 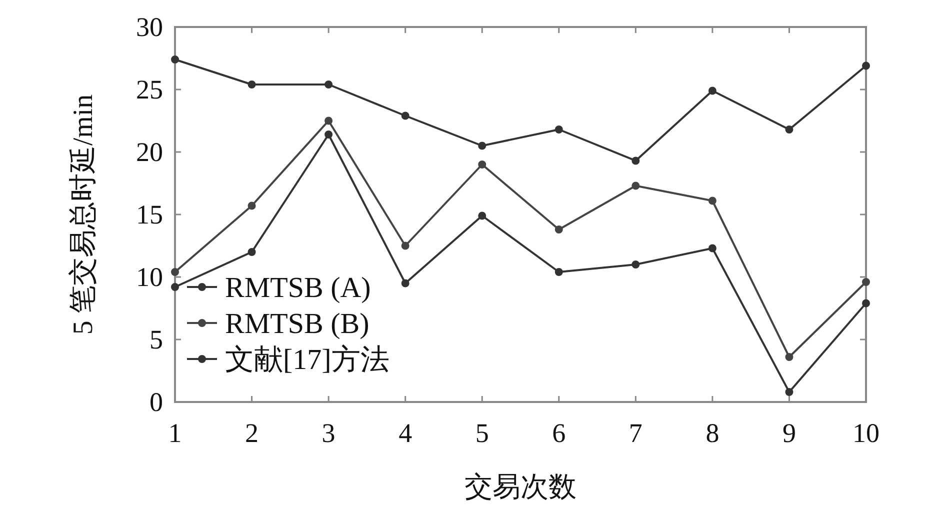 I want to click on x-tick-label: 9, so click(x=789, y=433).